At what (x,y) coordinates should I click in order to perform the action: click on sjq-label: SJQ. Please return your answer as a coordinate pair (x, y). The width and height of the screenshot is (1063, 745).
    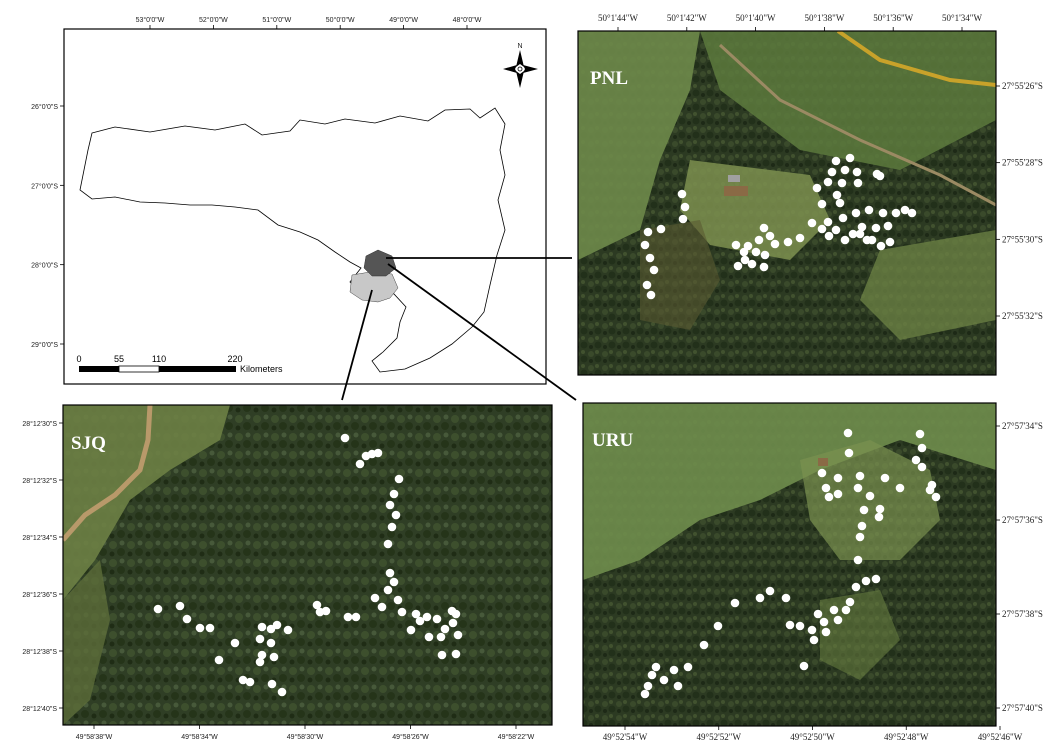
    Looking at the image, I should click on (88, 443).